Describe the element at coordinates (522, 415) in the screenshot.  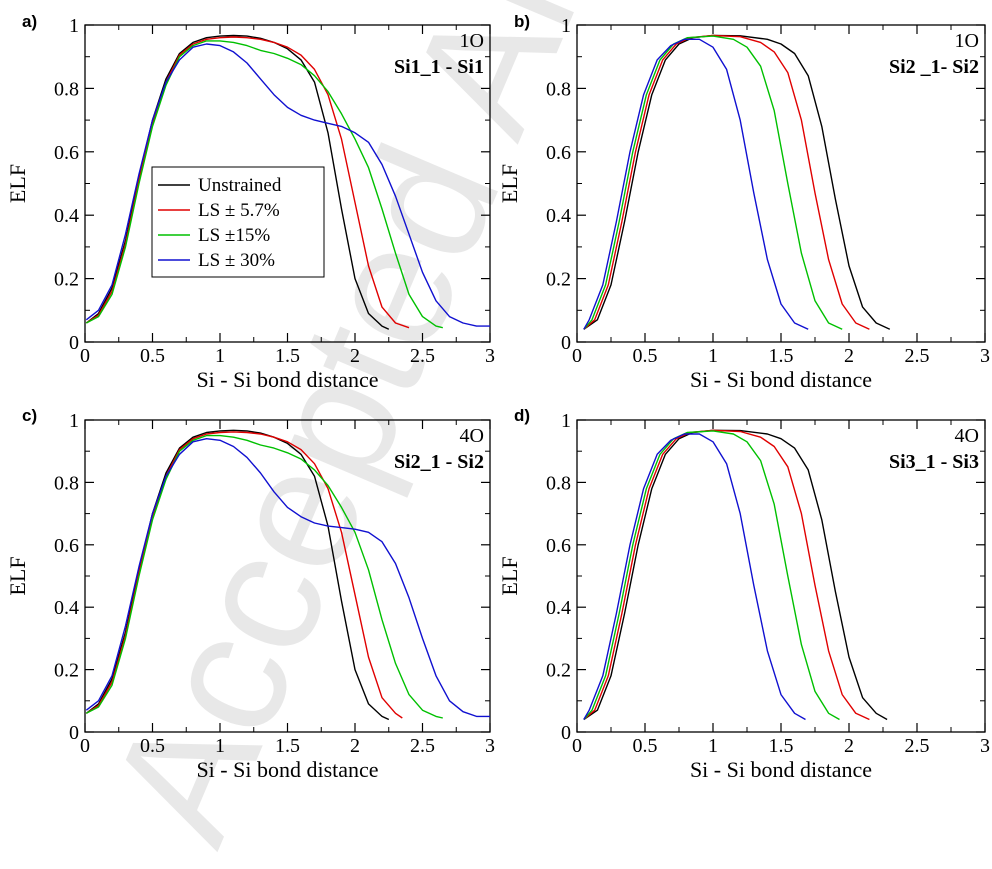
I see `panel-label: d)` at that location.